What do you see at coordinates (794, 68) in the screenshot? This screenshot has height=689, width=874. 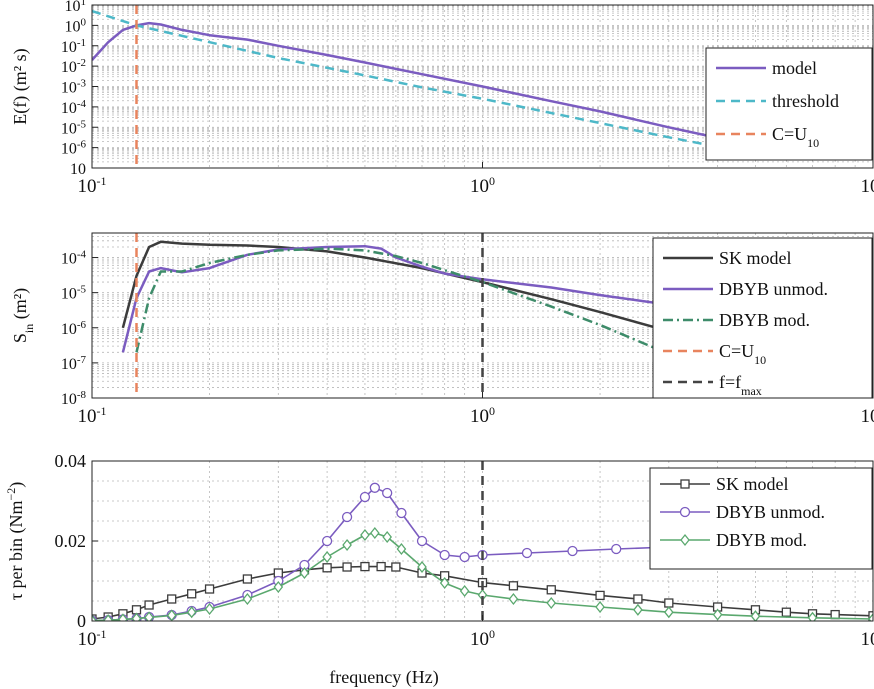 I see `legend-label-model: model` at bounding box center [794, 68].